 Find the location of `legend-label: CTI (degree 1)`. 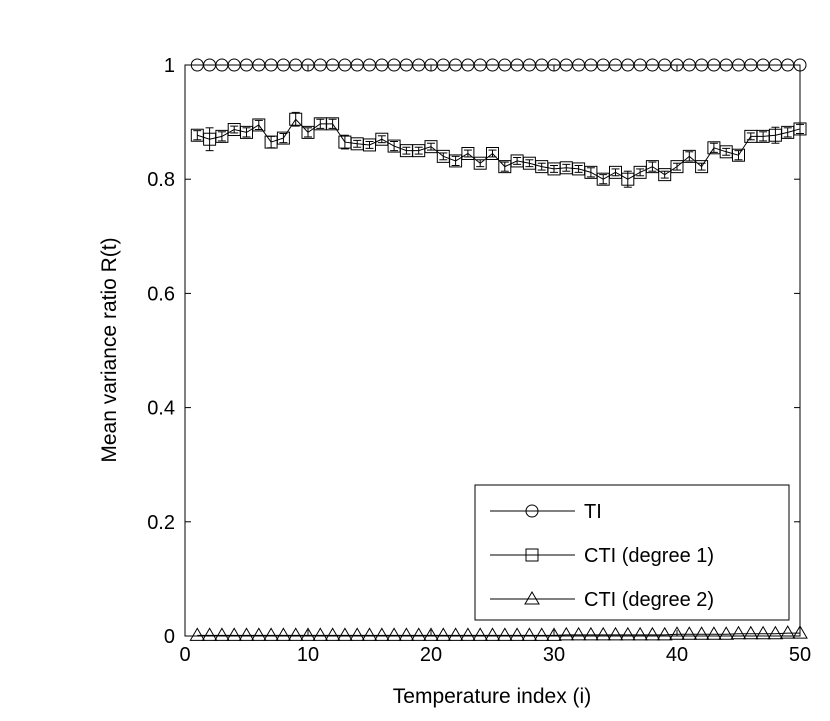

legend-label: CTI (degree 1) is located at coordinates (649, 556).